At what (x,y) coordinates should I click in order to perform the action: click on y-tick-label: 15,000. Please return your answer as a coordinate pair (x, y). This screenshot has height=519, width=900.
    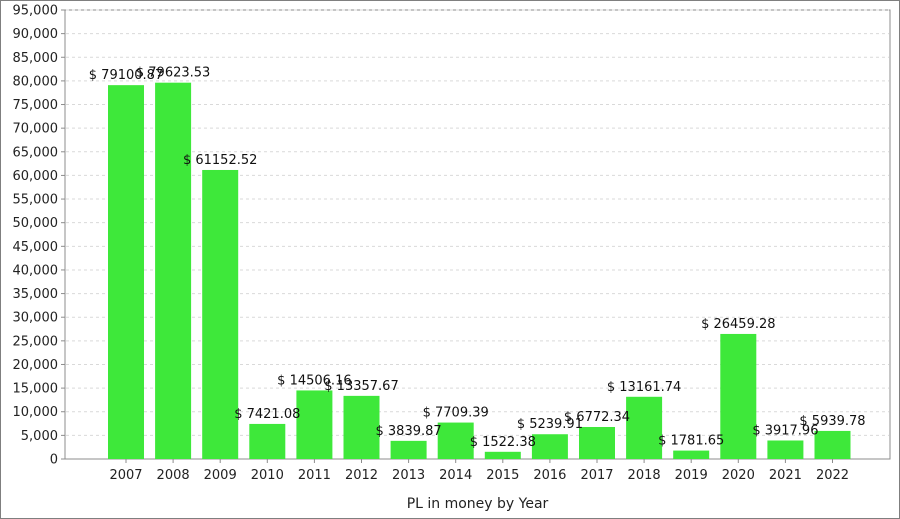
    Looking at the image, I should click on (36, 389).